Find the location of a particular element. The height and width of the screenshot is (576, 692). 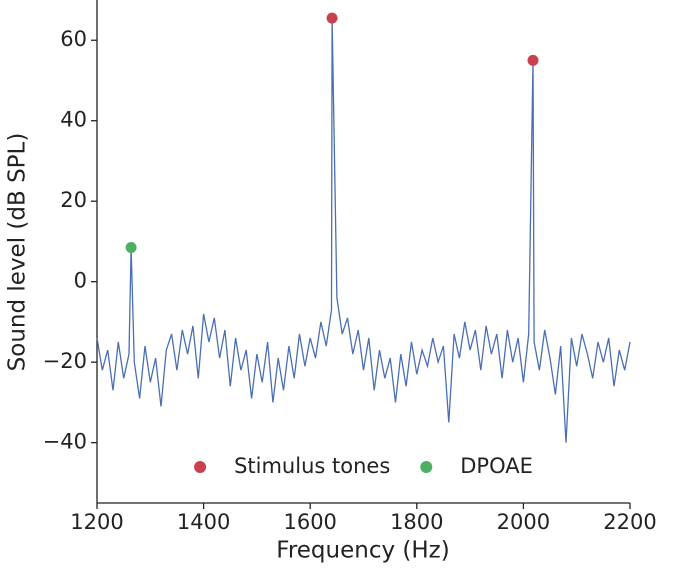

legend-label: DPOAE is located at coordinates (496, 466).